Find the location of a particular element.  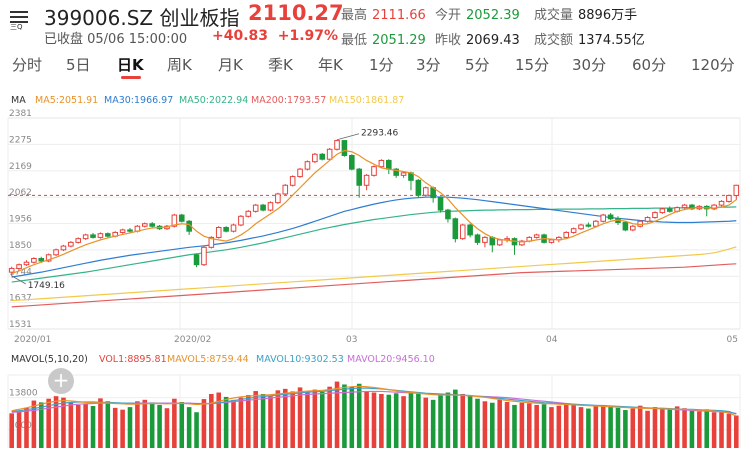

menu-icon: 三Q is located at coordinates (21, 19).